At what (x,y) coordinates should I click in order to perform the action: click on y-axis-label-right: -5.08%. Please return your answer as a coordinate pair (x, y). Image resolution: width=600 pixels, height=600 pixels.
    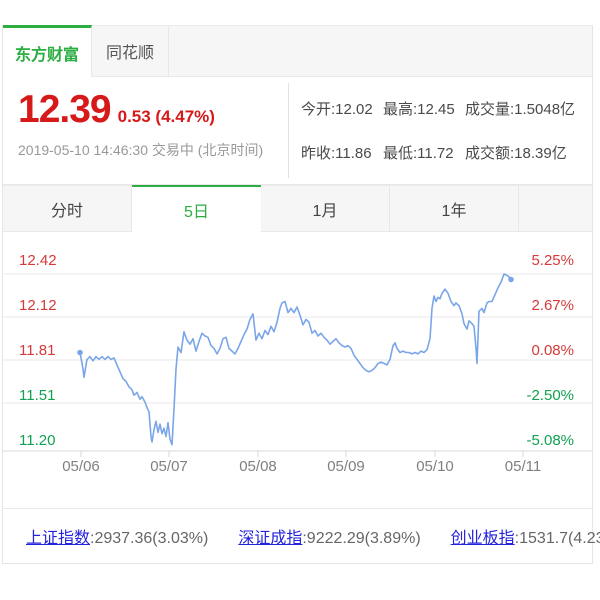
    Looking at the image, I should click on (550, 440).